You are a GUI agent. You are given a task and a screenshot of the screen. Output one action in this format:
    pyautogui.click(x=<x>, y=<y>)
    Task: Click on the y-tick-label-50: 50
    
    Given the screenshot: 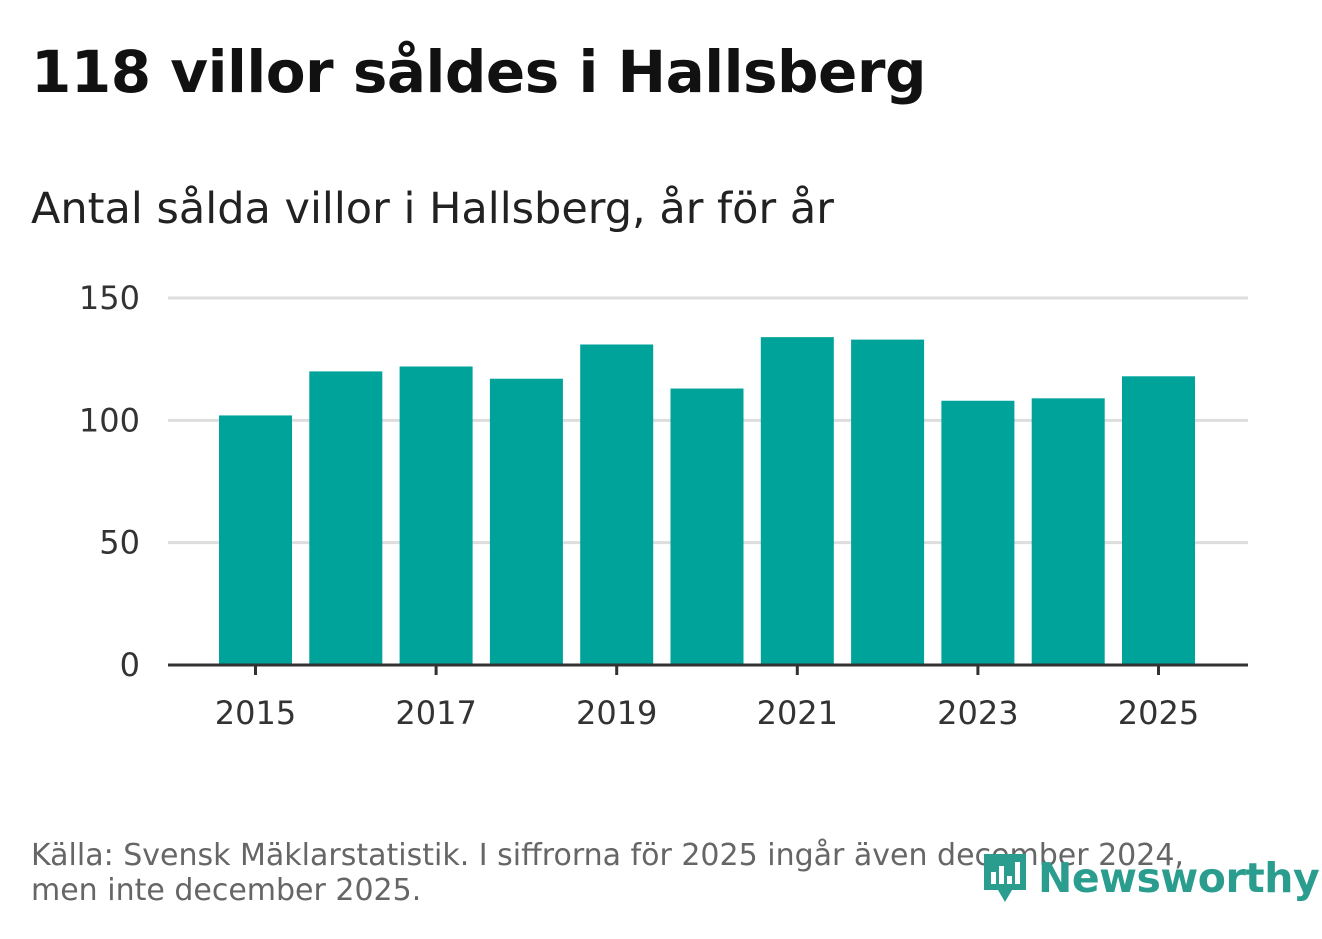 What is the action you would take?
    pyautogui.click(x=119, y=543)
    